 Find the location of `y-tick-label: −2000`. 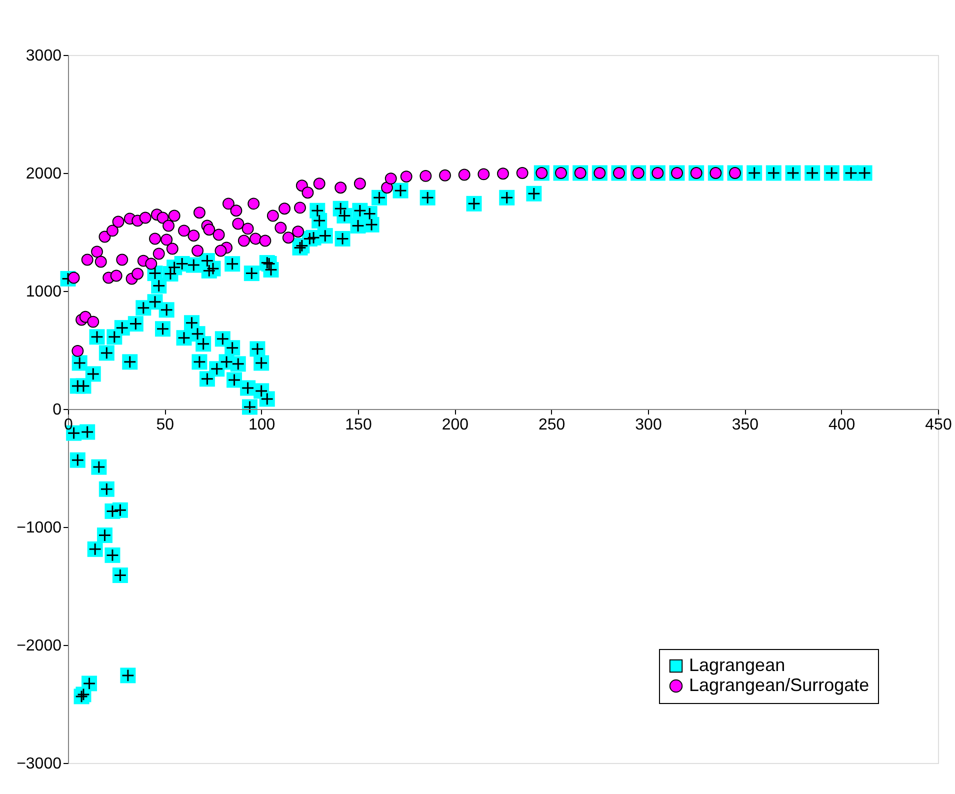

y-tick-label: −2000 is located at coordinates (39, 646).